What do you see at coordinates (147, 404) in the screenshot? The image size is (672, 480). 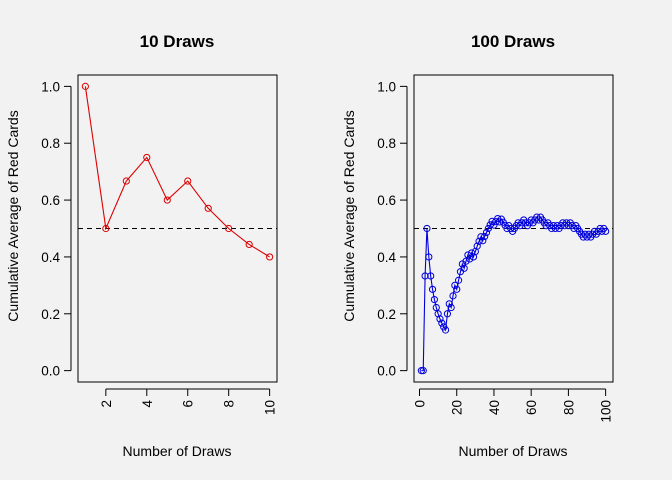 I see `x-tick-label: 4` at bounding box center [147, 404].